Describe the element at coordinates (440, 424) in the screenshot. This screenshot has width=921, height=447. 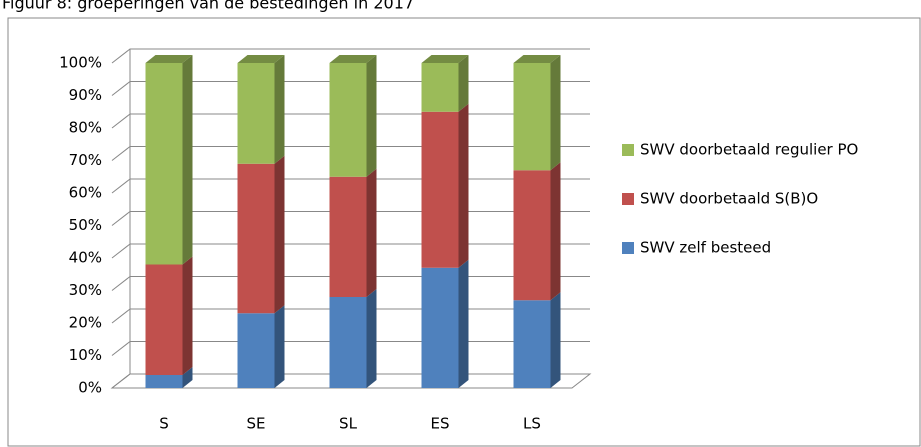
I see `x-tick-label: ES` at that location.